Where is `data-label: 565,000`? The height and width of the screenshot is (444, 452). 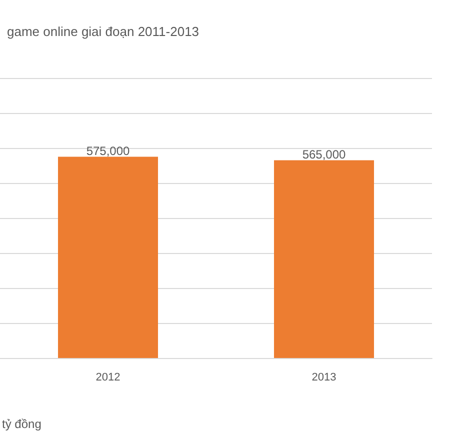 data-label: 565,000 is located at coordinates (324, 154).